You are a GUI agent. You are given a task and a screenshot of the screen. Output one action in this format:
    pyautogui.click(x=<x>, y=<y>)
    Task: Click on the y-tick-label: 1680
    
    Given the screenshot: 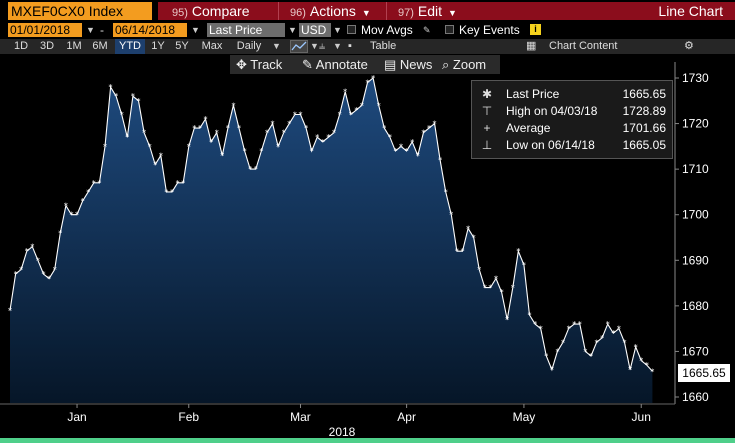 What is the action you would take?
    pyautogui.click(x=695, y=306)
    